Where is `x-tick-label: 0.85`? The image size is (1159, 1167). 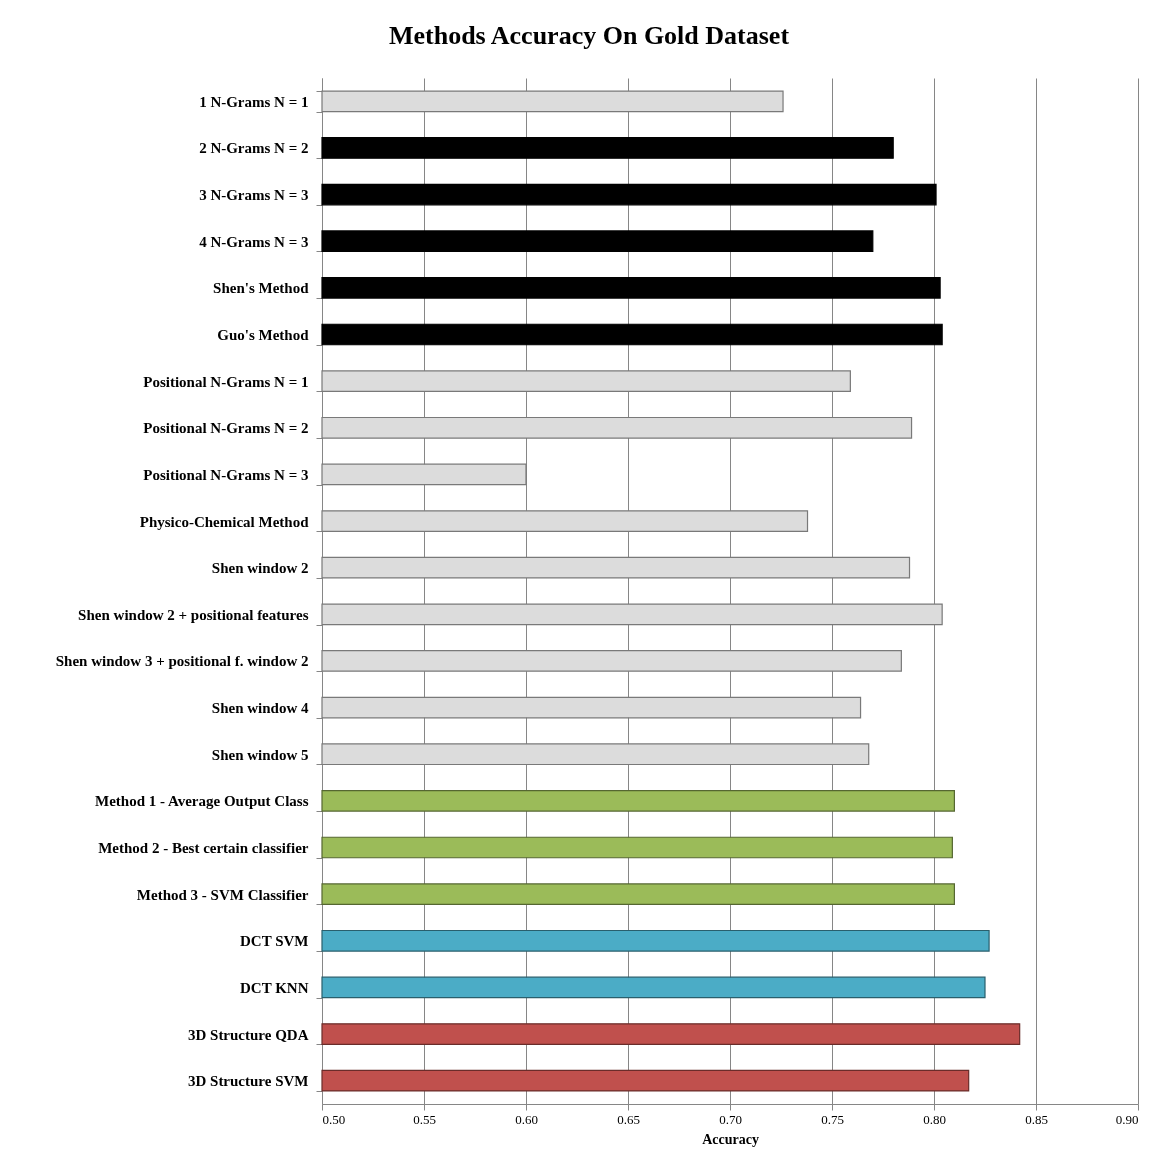
x-tick-label: 0.85 is located at coordinates (1036, 1119).